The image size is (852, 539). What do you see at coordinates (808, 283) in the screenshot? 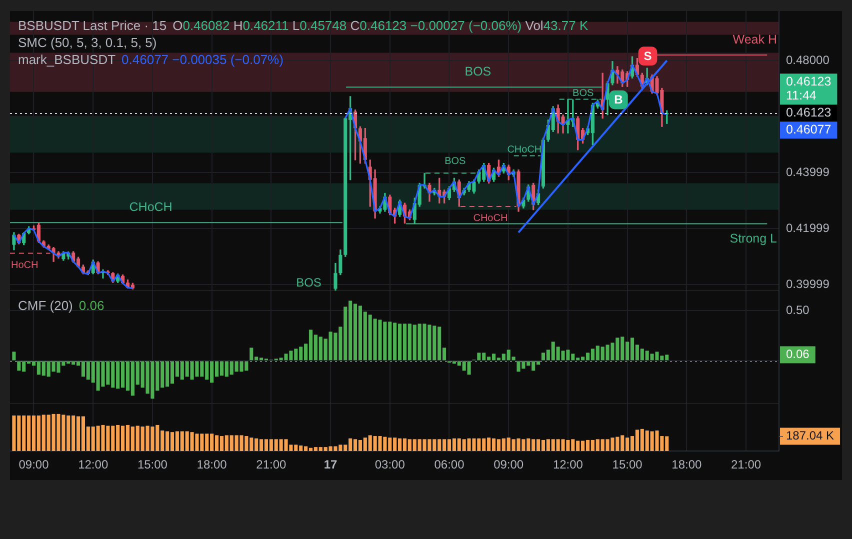
I see `y-tick-label: 0.39999` at bounding box center [808, 283].